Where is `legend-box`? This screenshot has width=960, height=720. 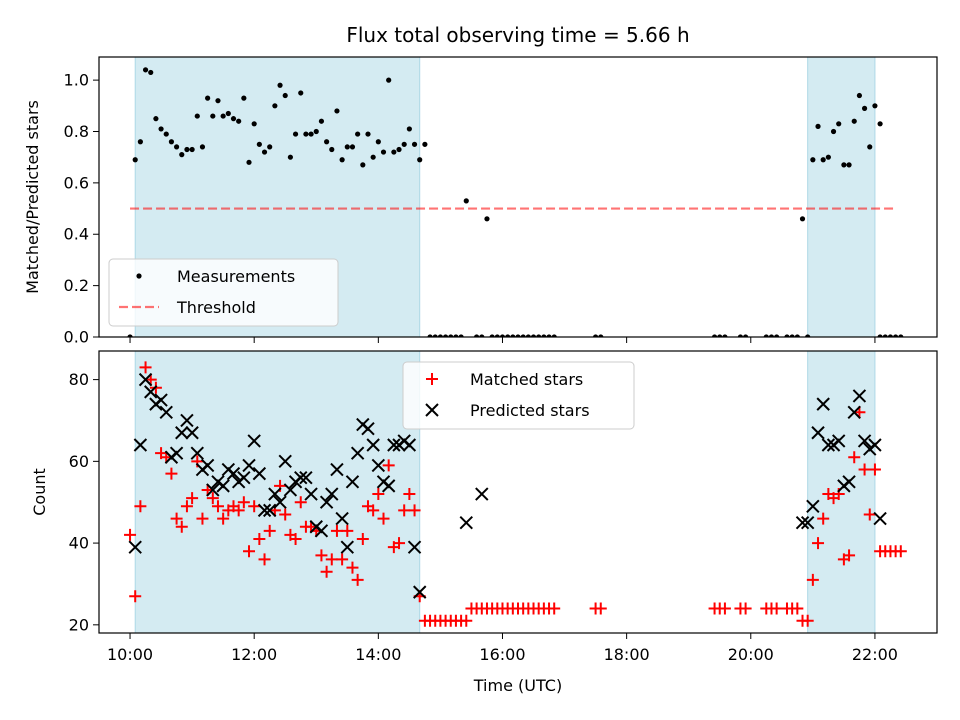
legend-box is located at coordinates (518, 395).